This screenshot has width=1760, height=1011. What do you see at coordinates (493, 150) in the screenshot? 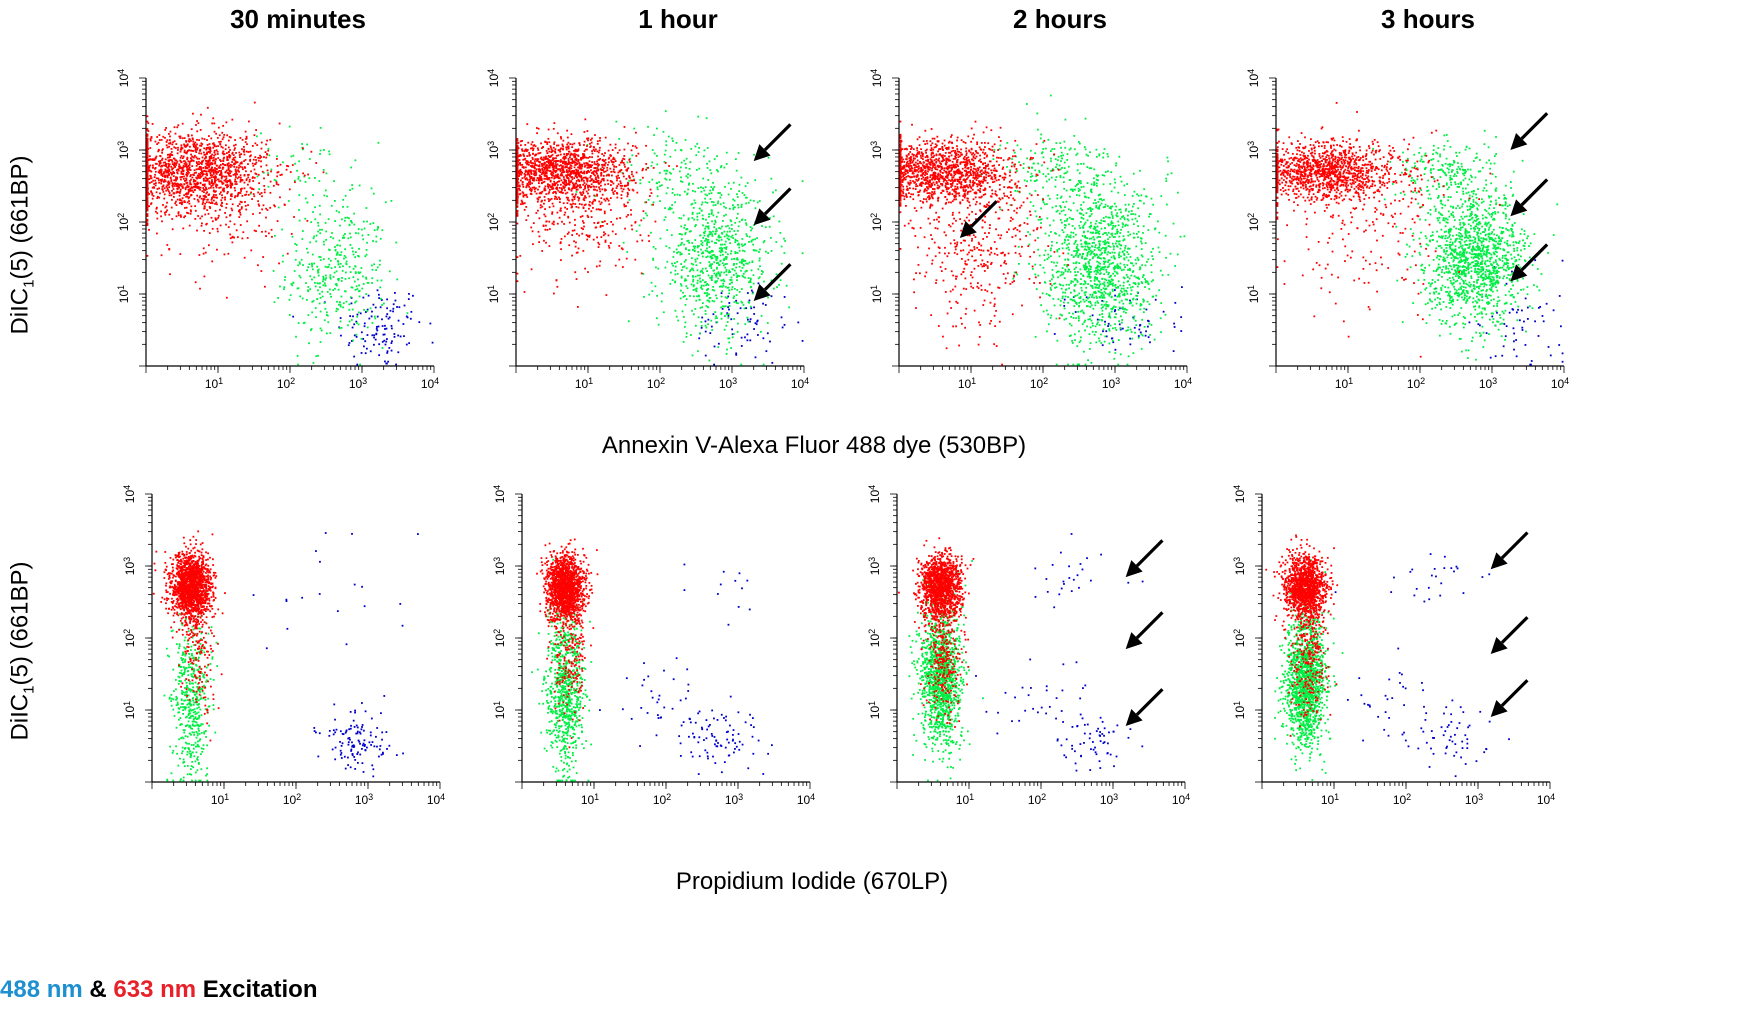
I see `y-tick-label: 103` at bounding box center [493, 150].